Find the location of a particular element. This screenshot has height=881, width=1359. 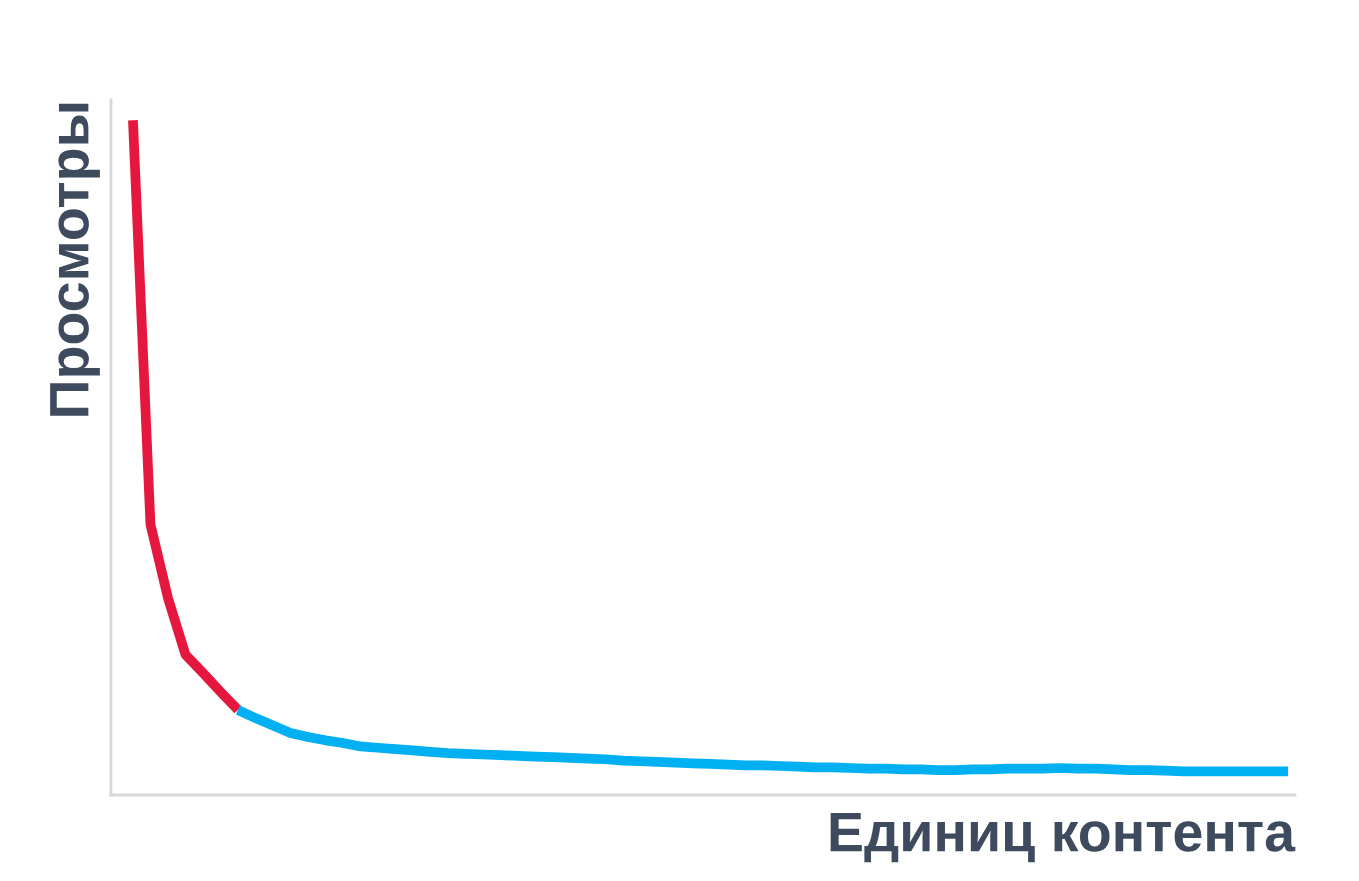

y-axis-title: Просмотры is located at coordinates (75, 259).